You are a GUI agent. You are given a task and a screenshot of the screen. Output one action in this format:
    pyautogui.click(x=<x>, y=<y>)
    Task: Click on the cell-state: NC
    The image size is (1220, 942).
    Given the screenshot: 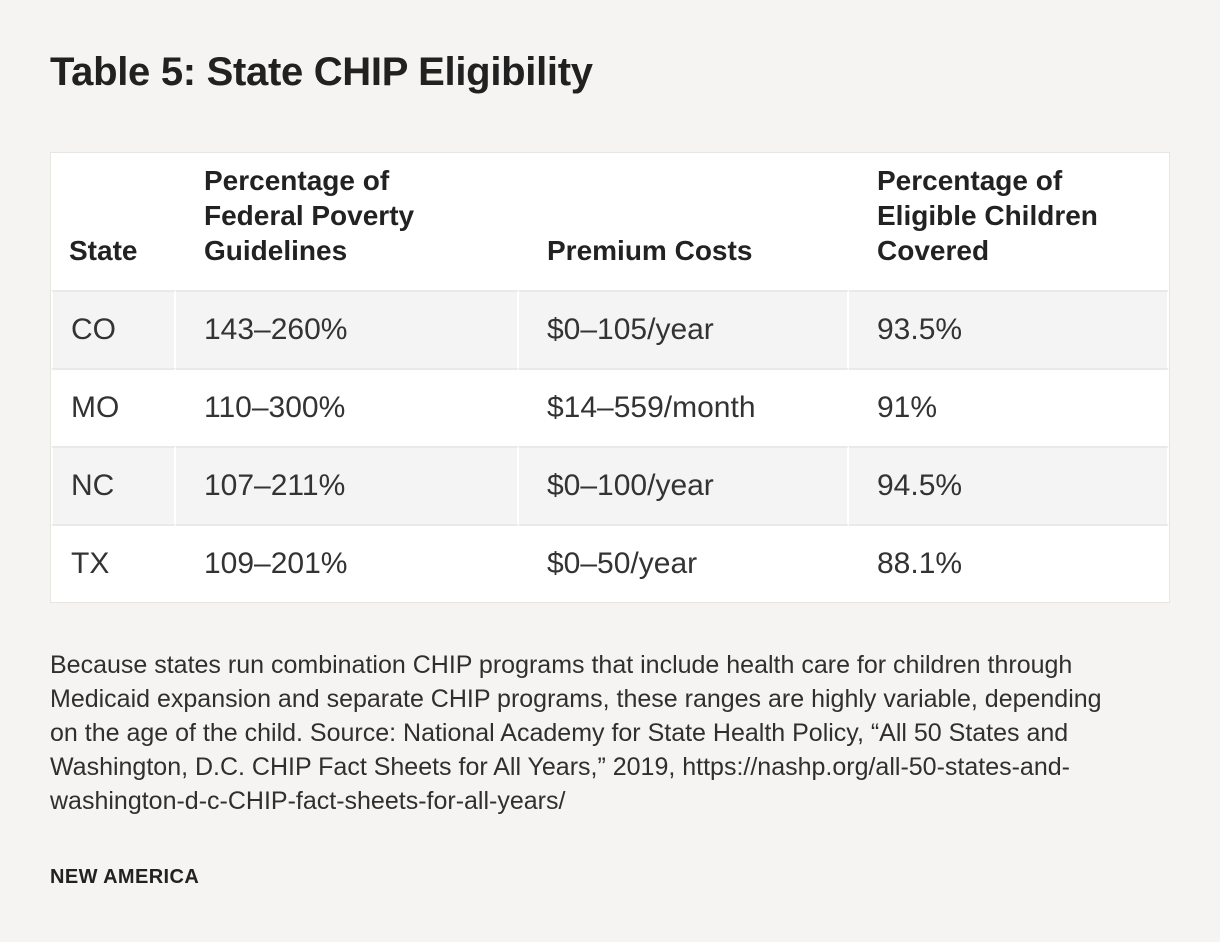 What is the action you would take?
    pyautogui.click(x=113, y=485)
    